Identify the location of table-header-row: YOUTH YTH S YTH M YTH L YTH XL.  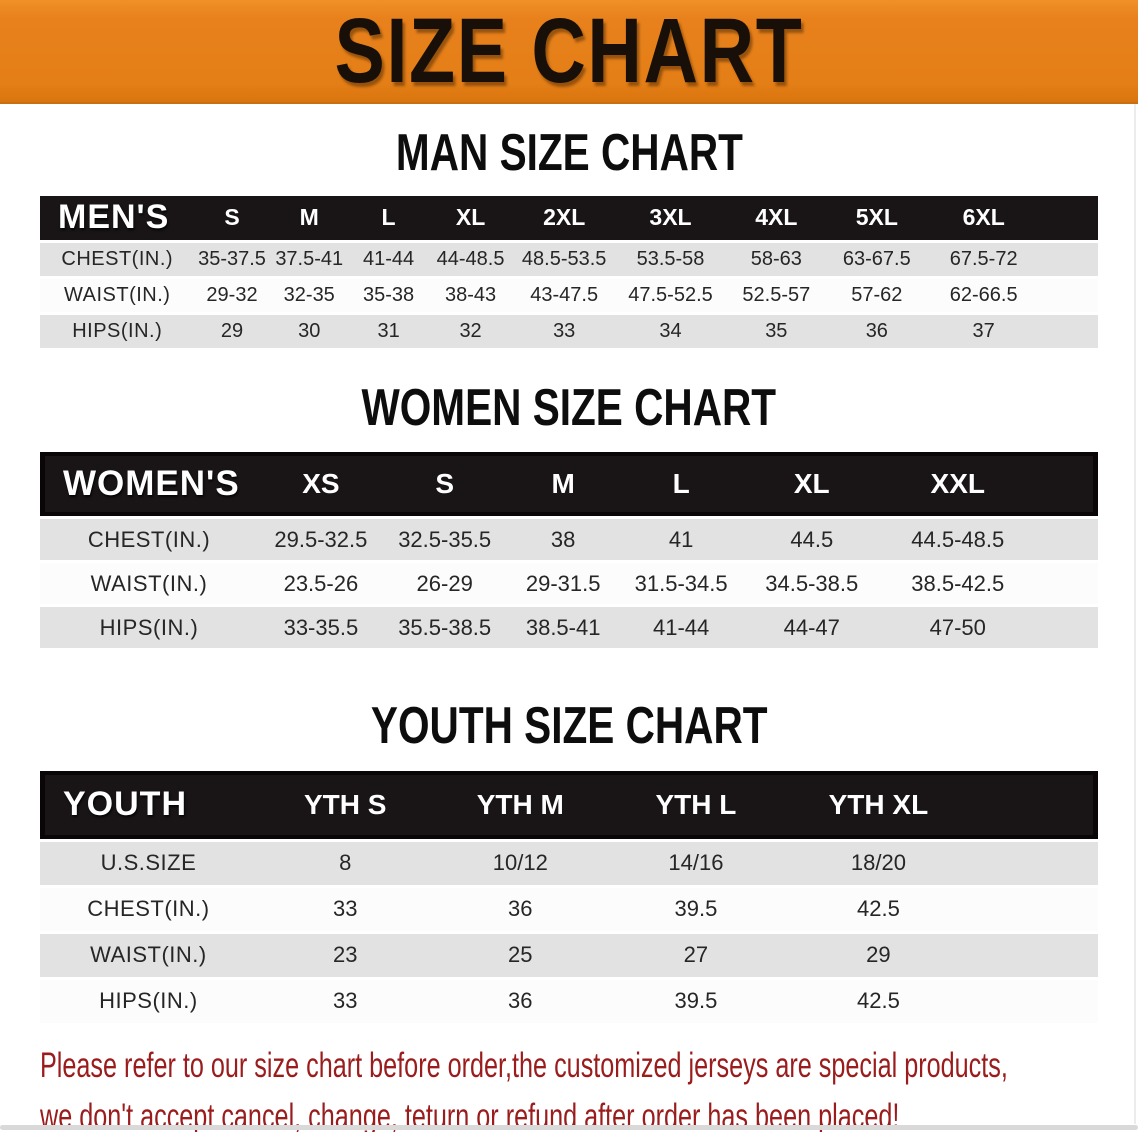
(569, 804).